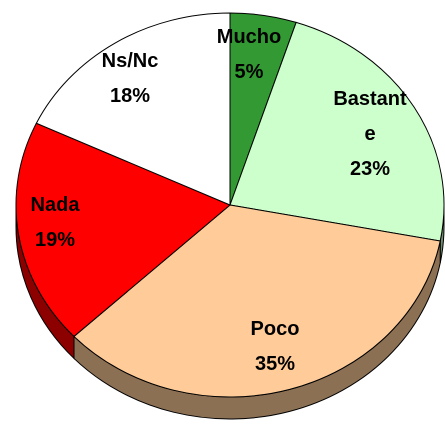 Image resolution: width=445 pixels, height=430 pixels. I want to click on value-label: 18%, so click(130, 96).